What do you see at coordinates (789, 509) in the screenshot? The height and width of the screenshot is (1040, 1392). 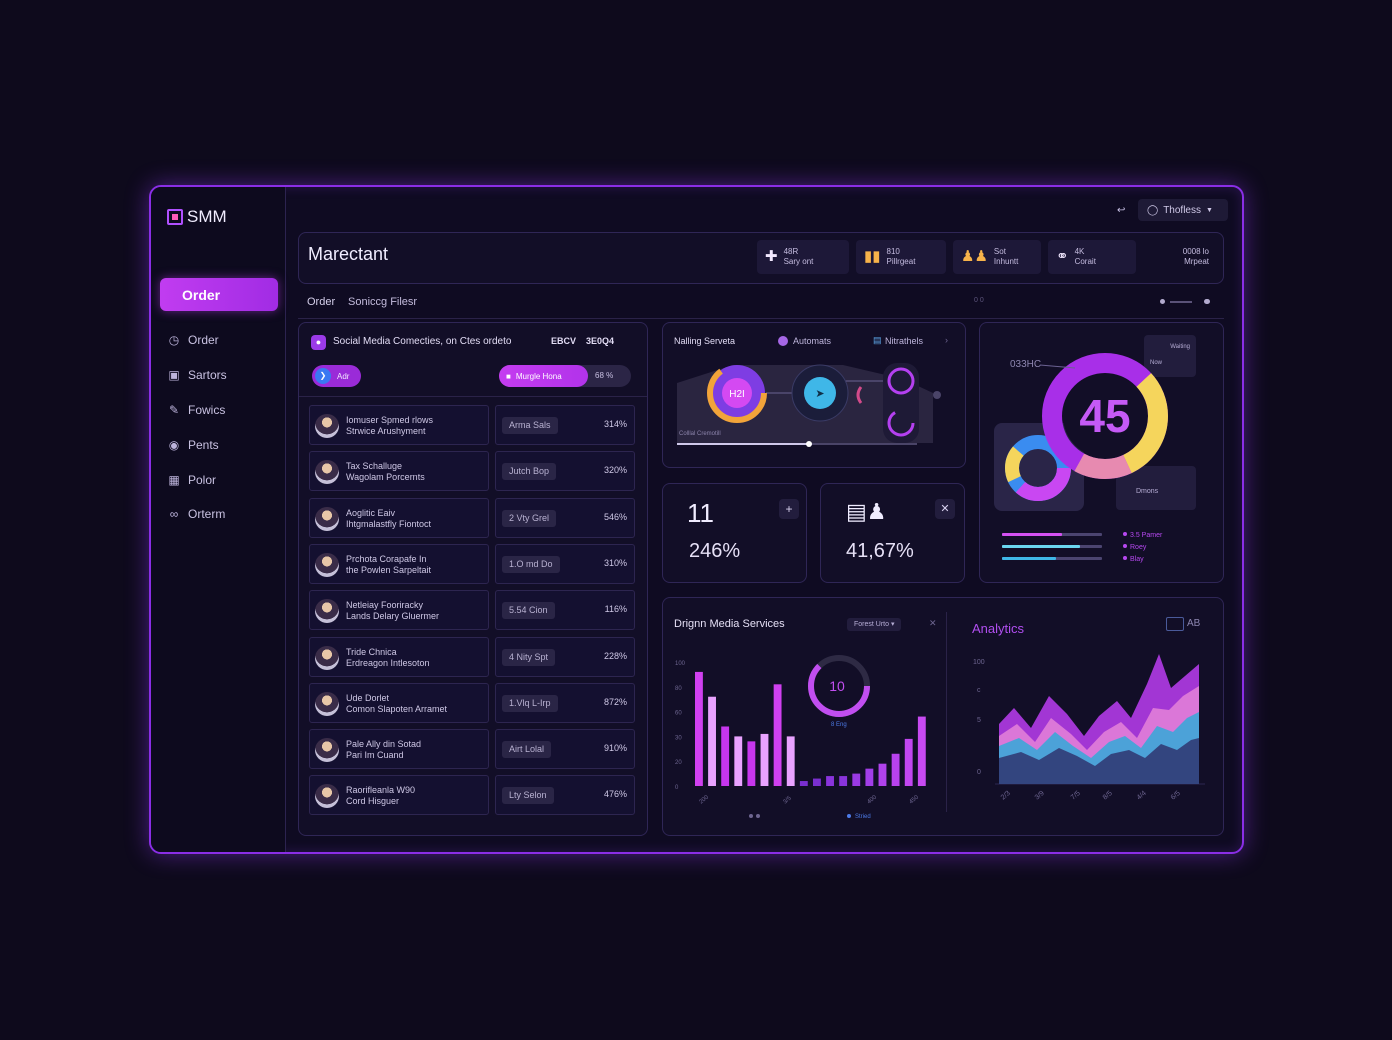 I see `plus-icon: +` at bounding box center [789, 509].